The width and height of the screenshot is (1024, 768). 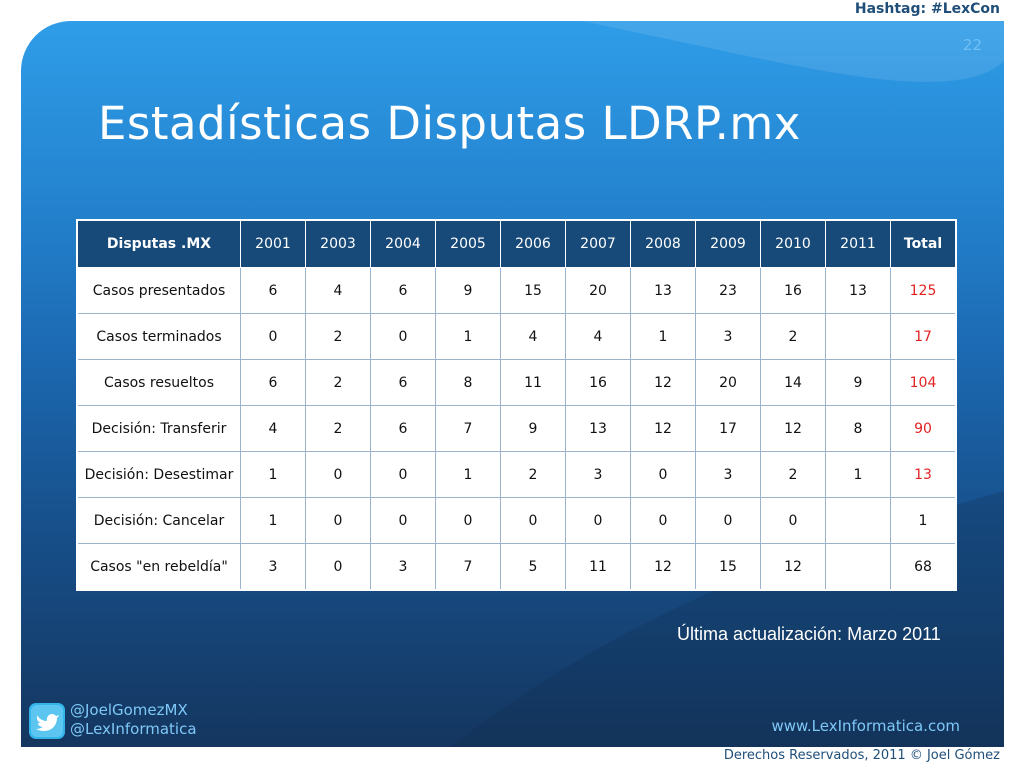 What do you see at coordinates (923, 567) in the screenshot?
I see `total-cell: 68` at bounding box center [923, 567].